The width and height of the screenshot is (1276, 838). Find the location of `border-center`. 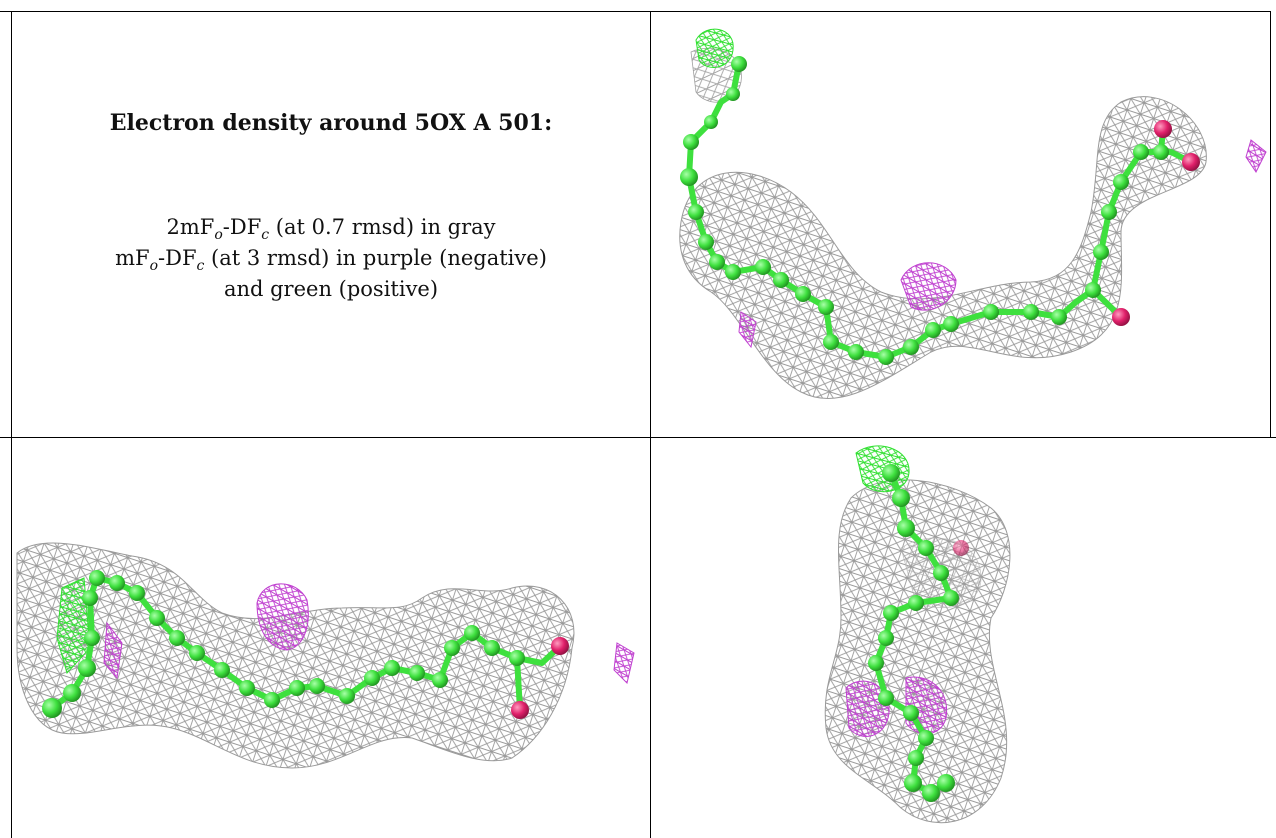

border-center is located at coordinates (650, 424).